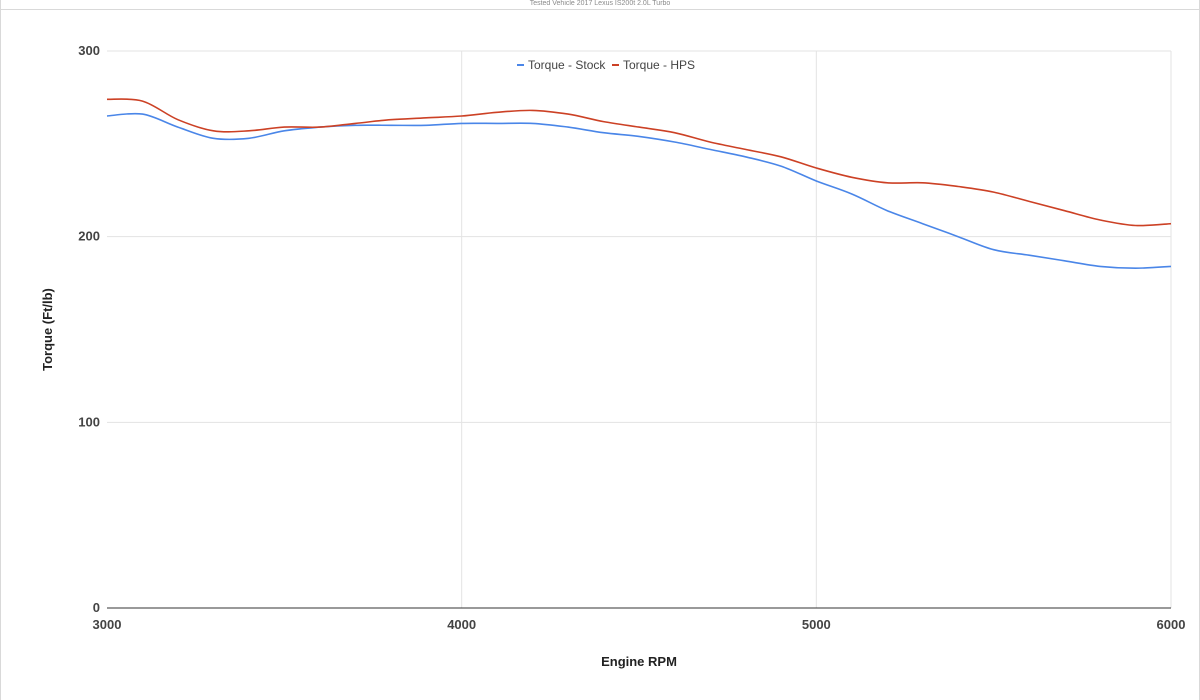 The width and height of the screenshot is (1200, 700). What do you see at coordinates (89, 50) in the screenshot?
I see `y-tick-label: 300` at bounding box center [89, 50].